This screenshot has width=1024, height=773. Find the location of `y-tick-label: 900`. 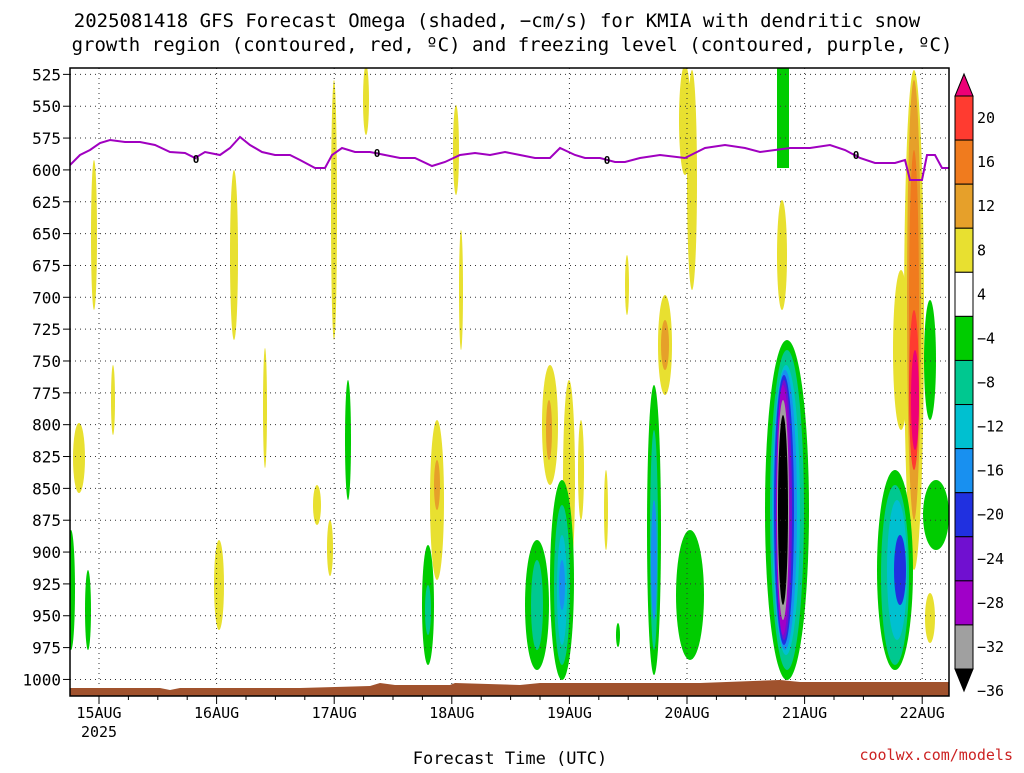

y-tick-label: 900 is located at coordinates (46, 552).